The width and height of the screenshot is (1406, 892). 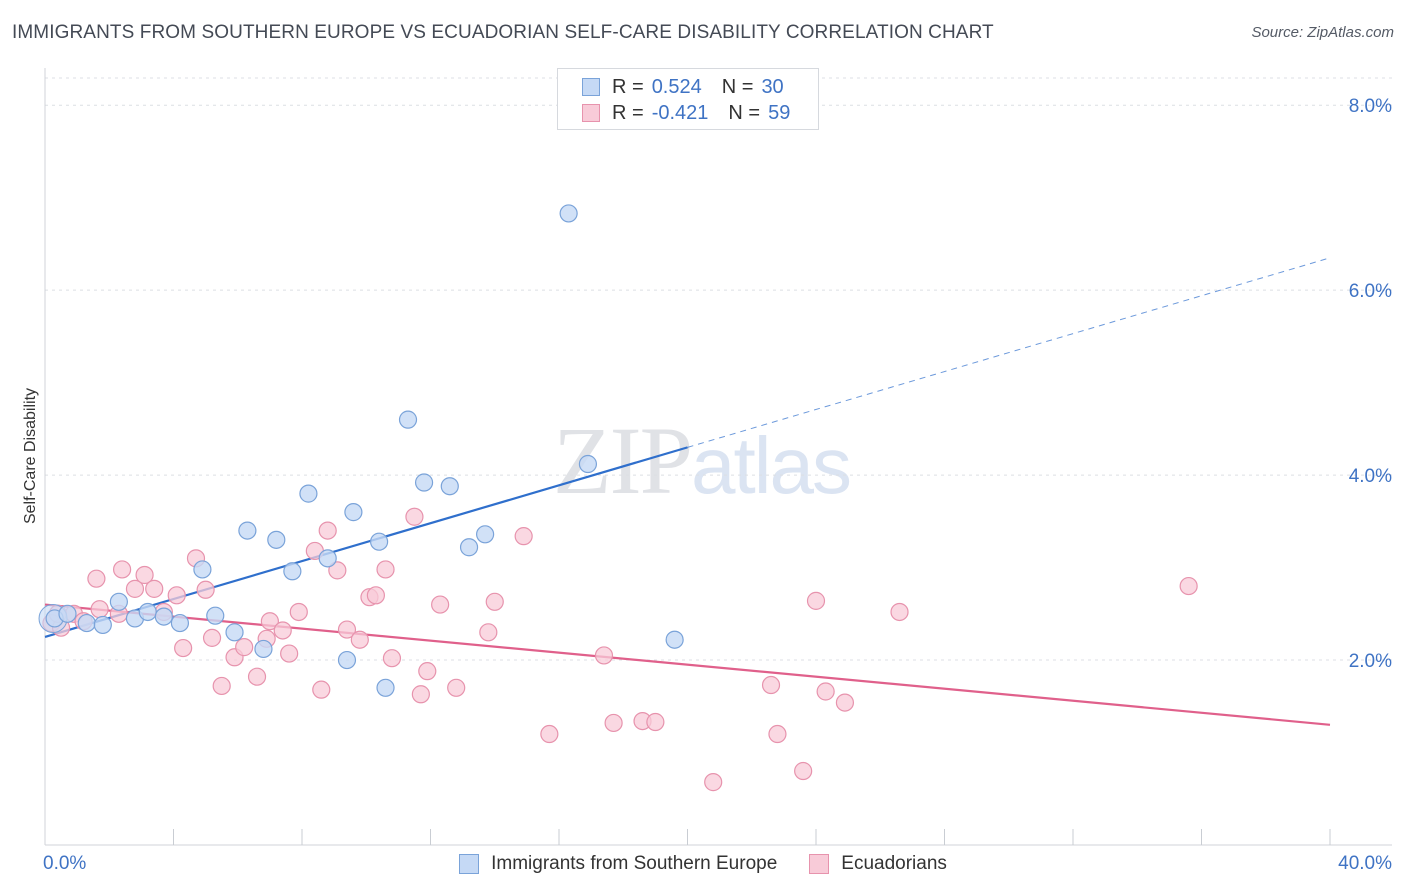 What do you see at coordinates (771, 465) in the screenshot?
I see `watermark-atlas: atlas` at bounding box center [771, 465].